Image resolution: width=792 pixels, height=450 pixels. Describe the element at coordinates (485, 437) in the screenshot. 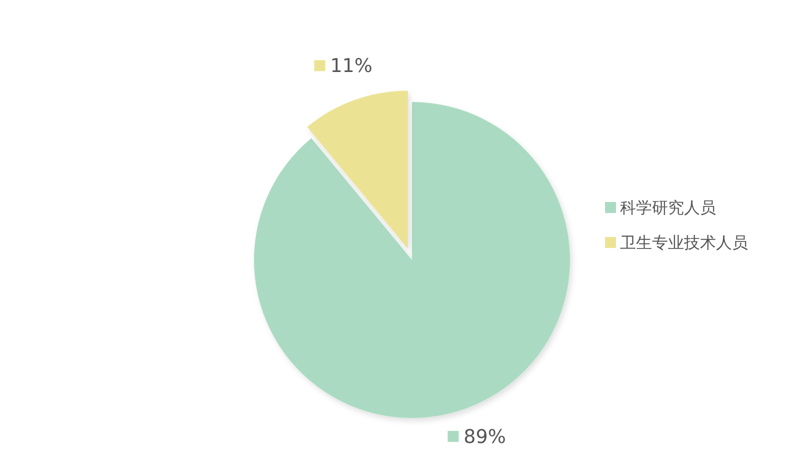

I see `data-label: 89%` at that location.